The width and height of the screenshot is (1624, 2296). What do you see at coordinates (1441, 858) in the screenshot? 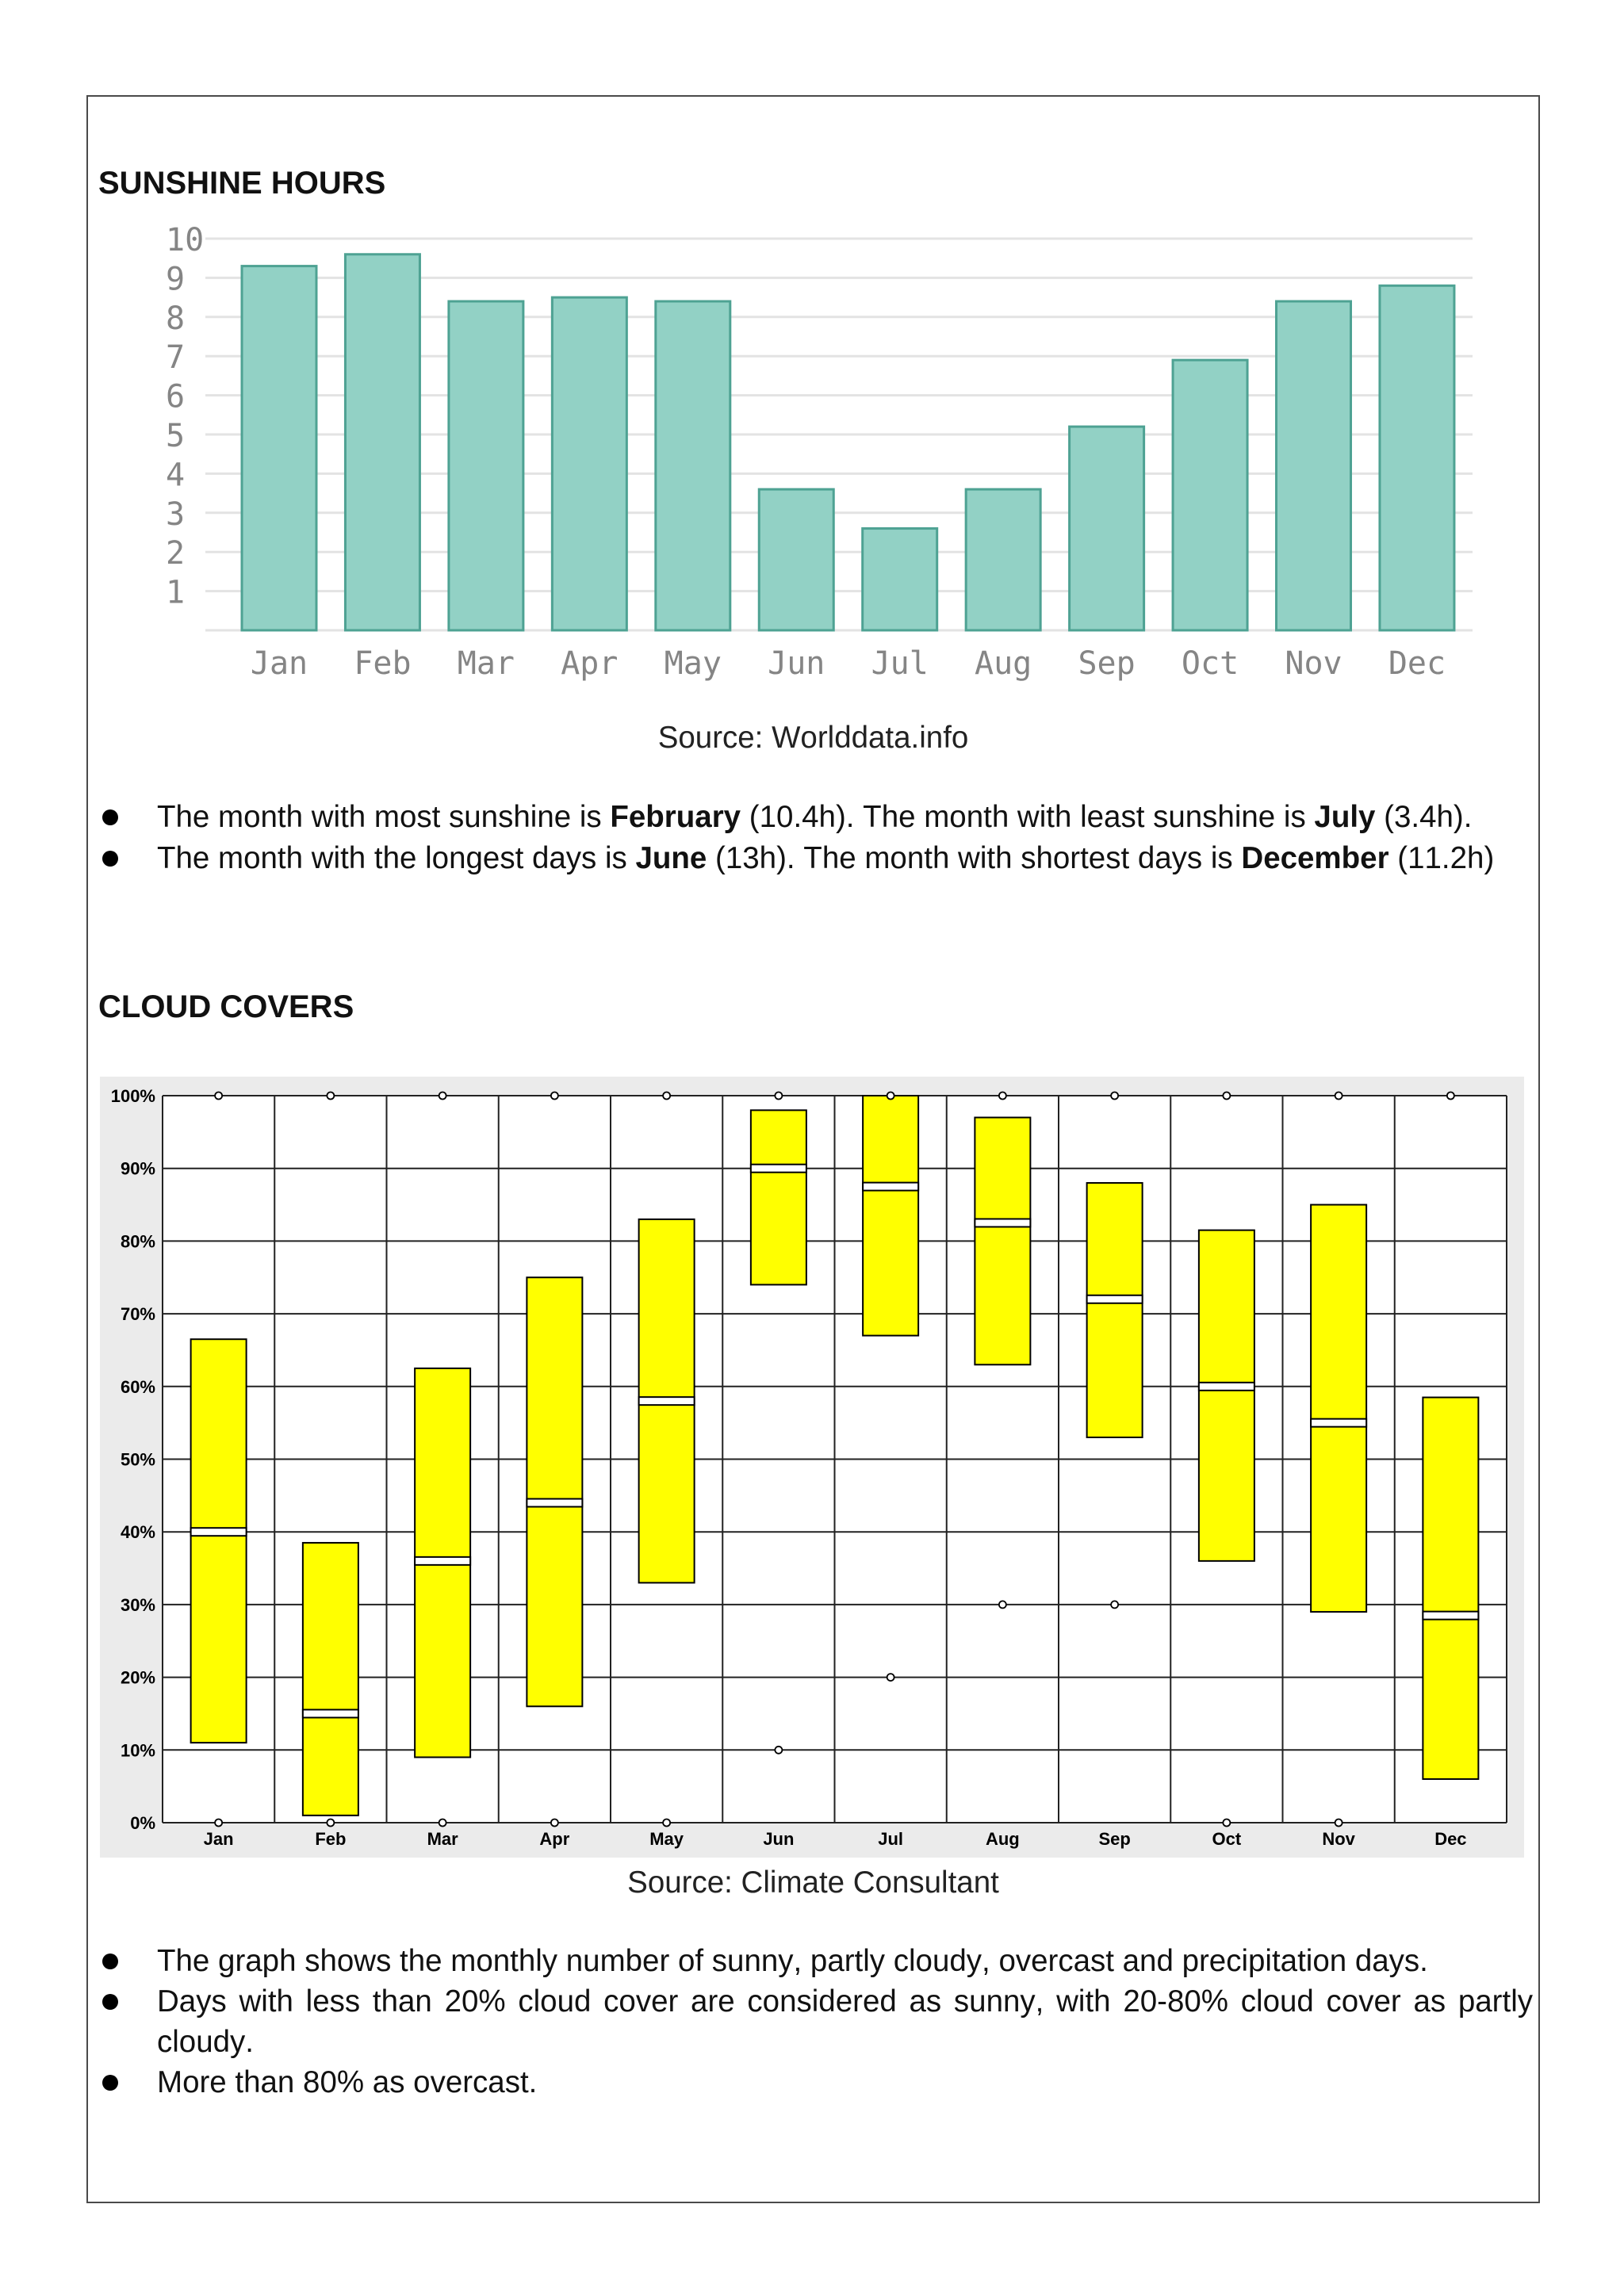
I see `bullet-text: (11.2h)` at bounding box center [1441, 858].